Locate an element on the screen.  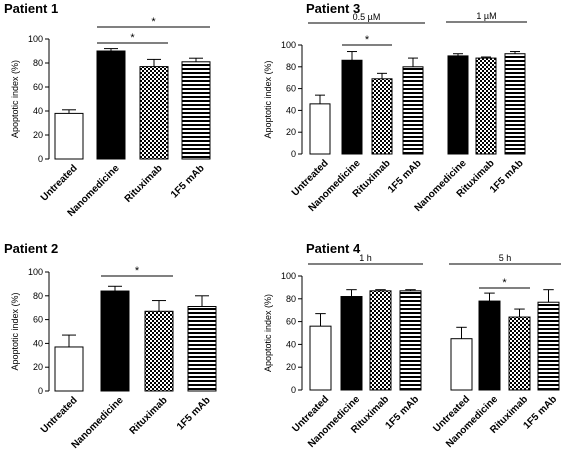
group-label: 5 h is located at coordinates (505, 258).